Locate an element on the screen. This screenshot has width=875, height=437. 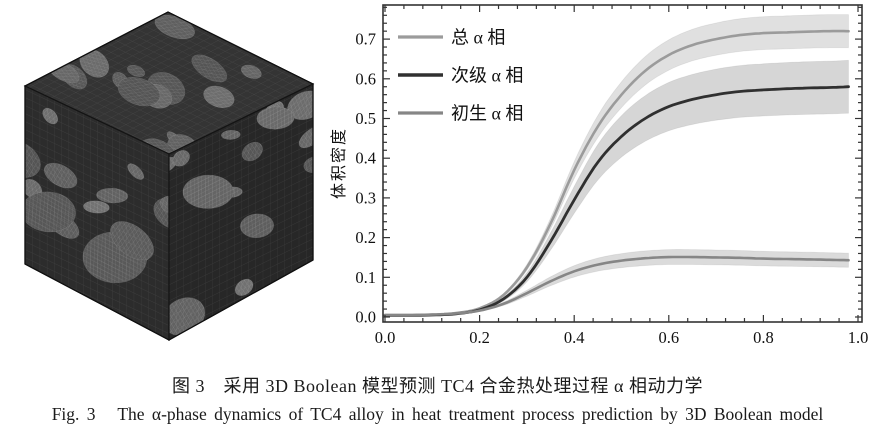
x-tick-label: 0.0 is located at coordinates (385, 337).